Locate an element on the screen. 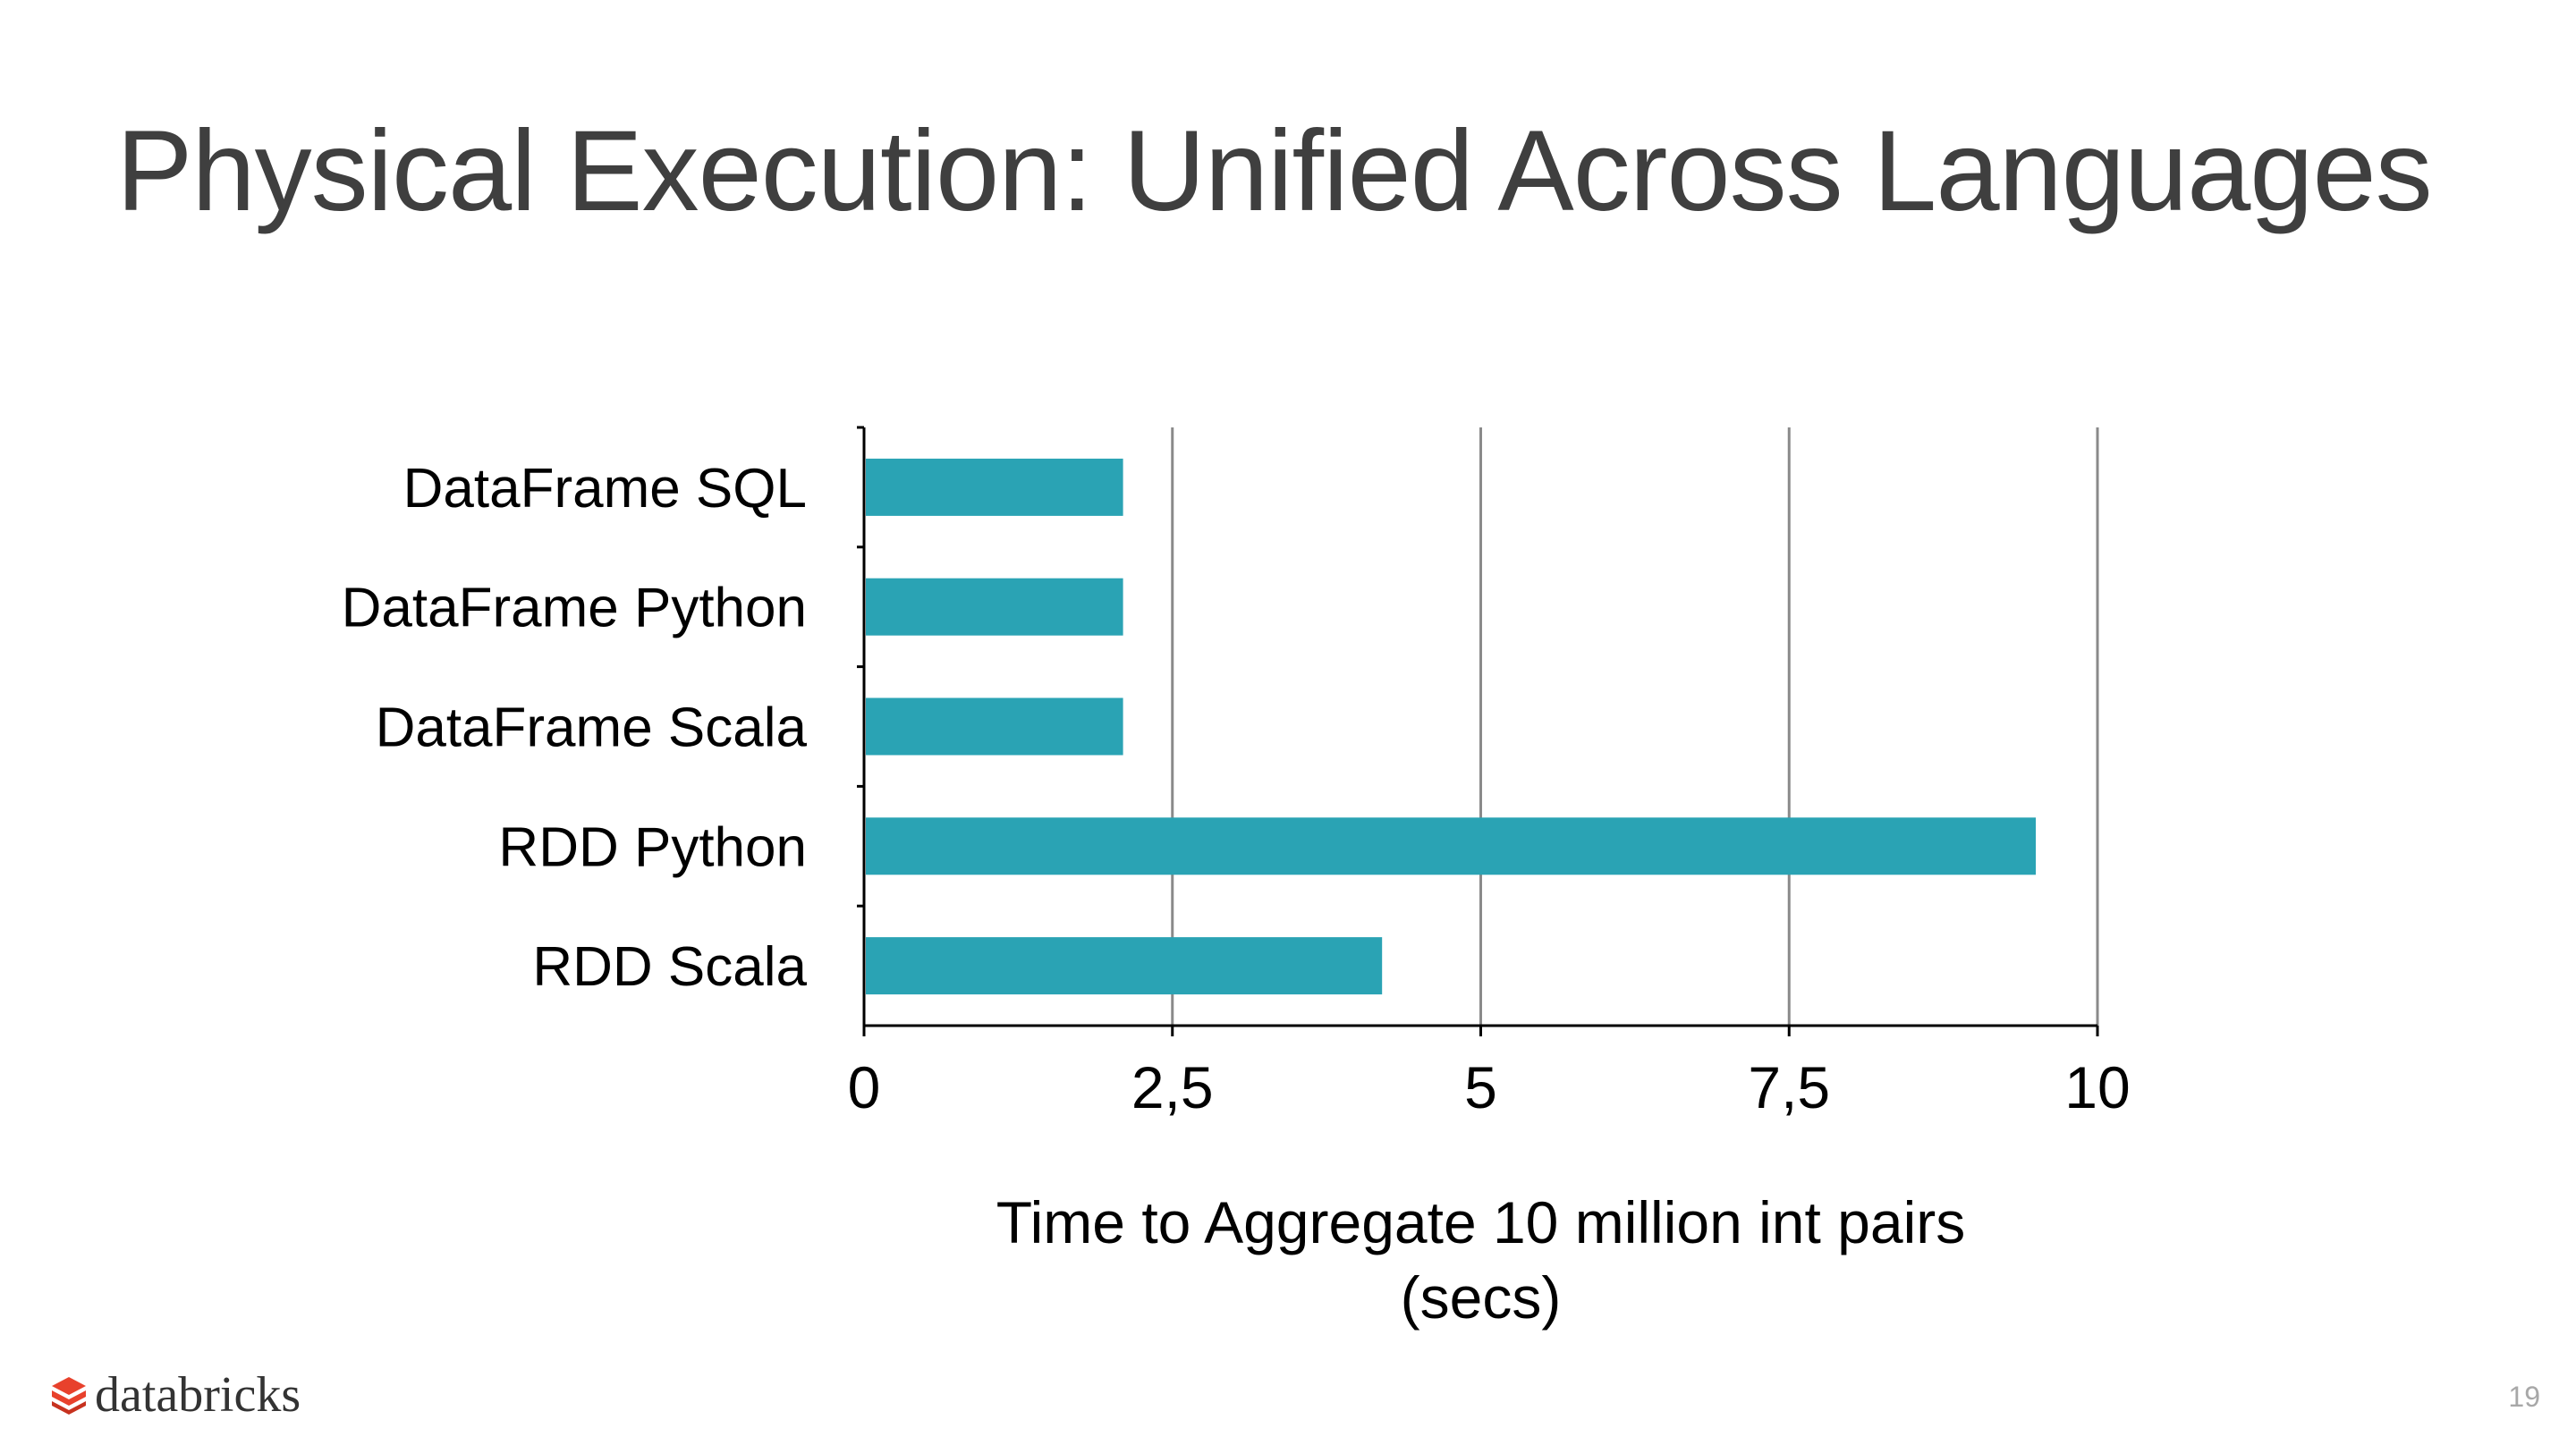 The width and height of the screenshot is (2576, 1445). x-tick-label: 10 is located at coordinates (2097, 1087).